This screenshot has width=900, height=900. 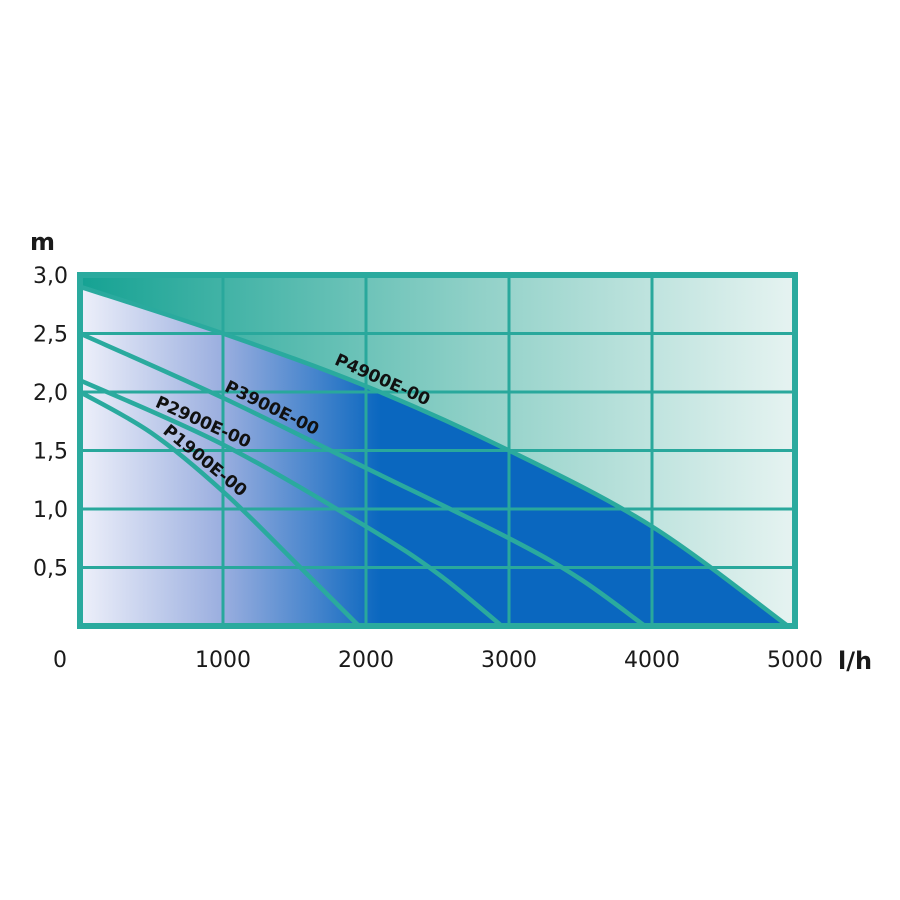 I want to click on y-axis-unit-label: m, so click(x=42, y=242).